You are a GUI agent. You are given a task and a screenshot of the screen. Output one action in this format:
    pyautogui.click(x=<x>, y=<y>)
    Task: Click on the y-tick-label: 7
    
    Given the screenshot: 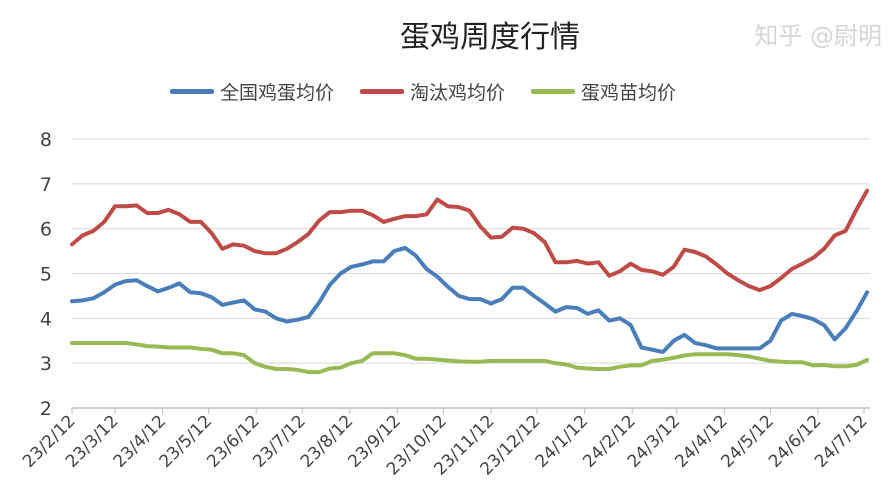 What is the action you would take?
    pyautogui.click(x=46, y=185)
    